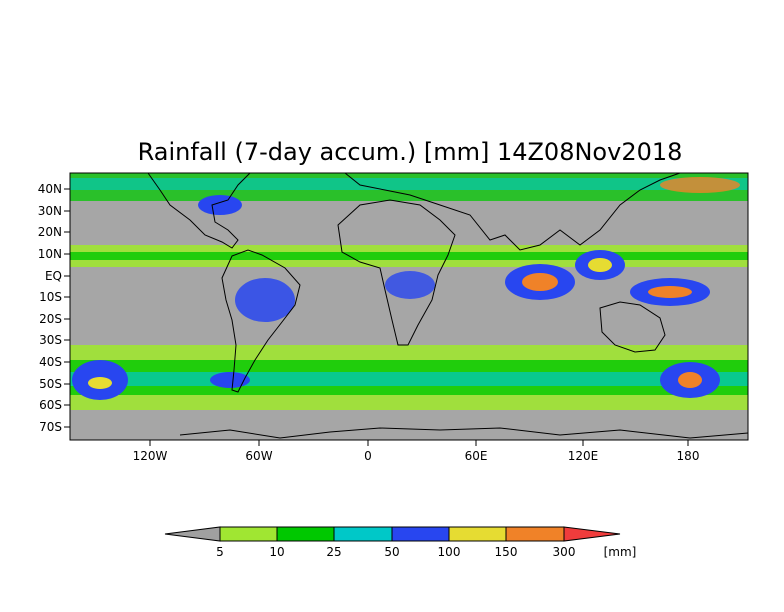 The width and height of the screenshot is (784, 612). What do you see at coordinates (449, 552) in the screenshot?
I see `colorbar-label: 100` at bounding box center [449, 552].